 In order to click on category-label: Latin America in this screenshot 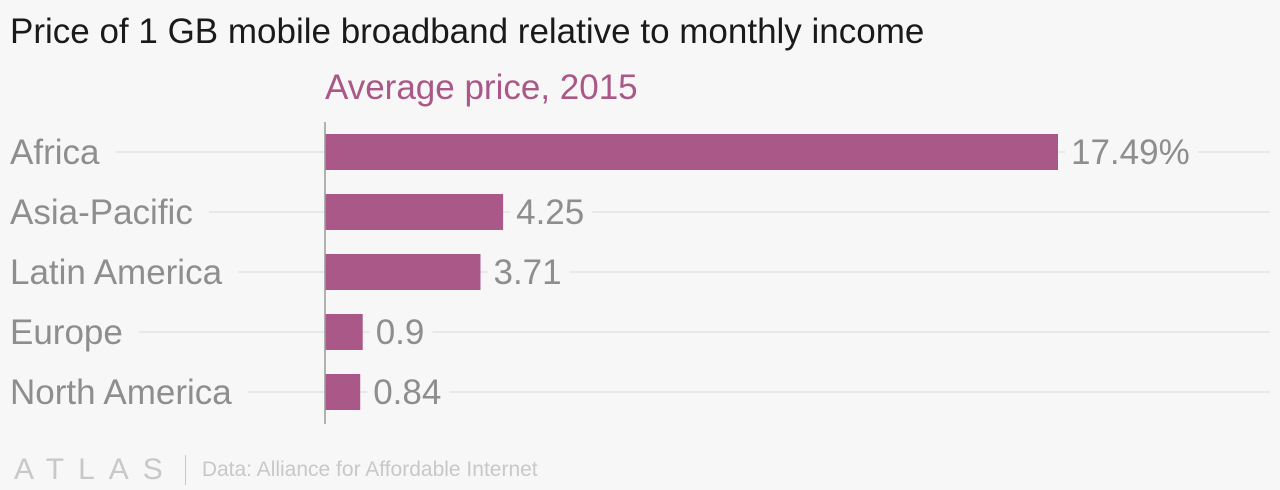, I will do `click(116, 272)`.